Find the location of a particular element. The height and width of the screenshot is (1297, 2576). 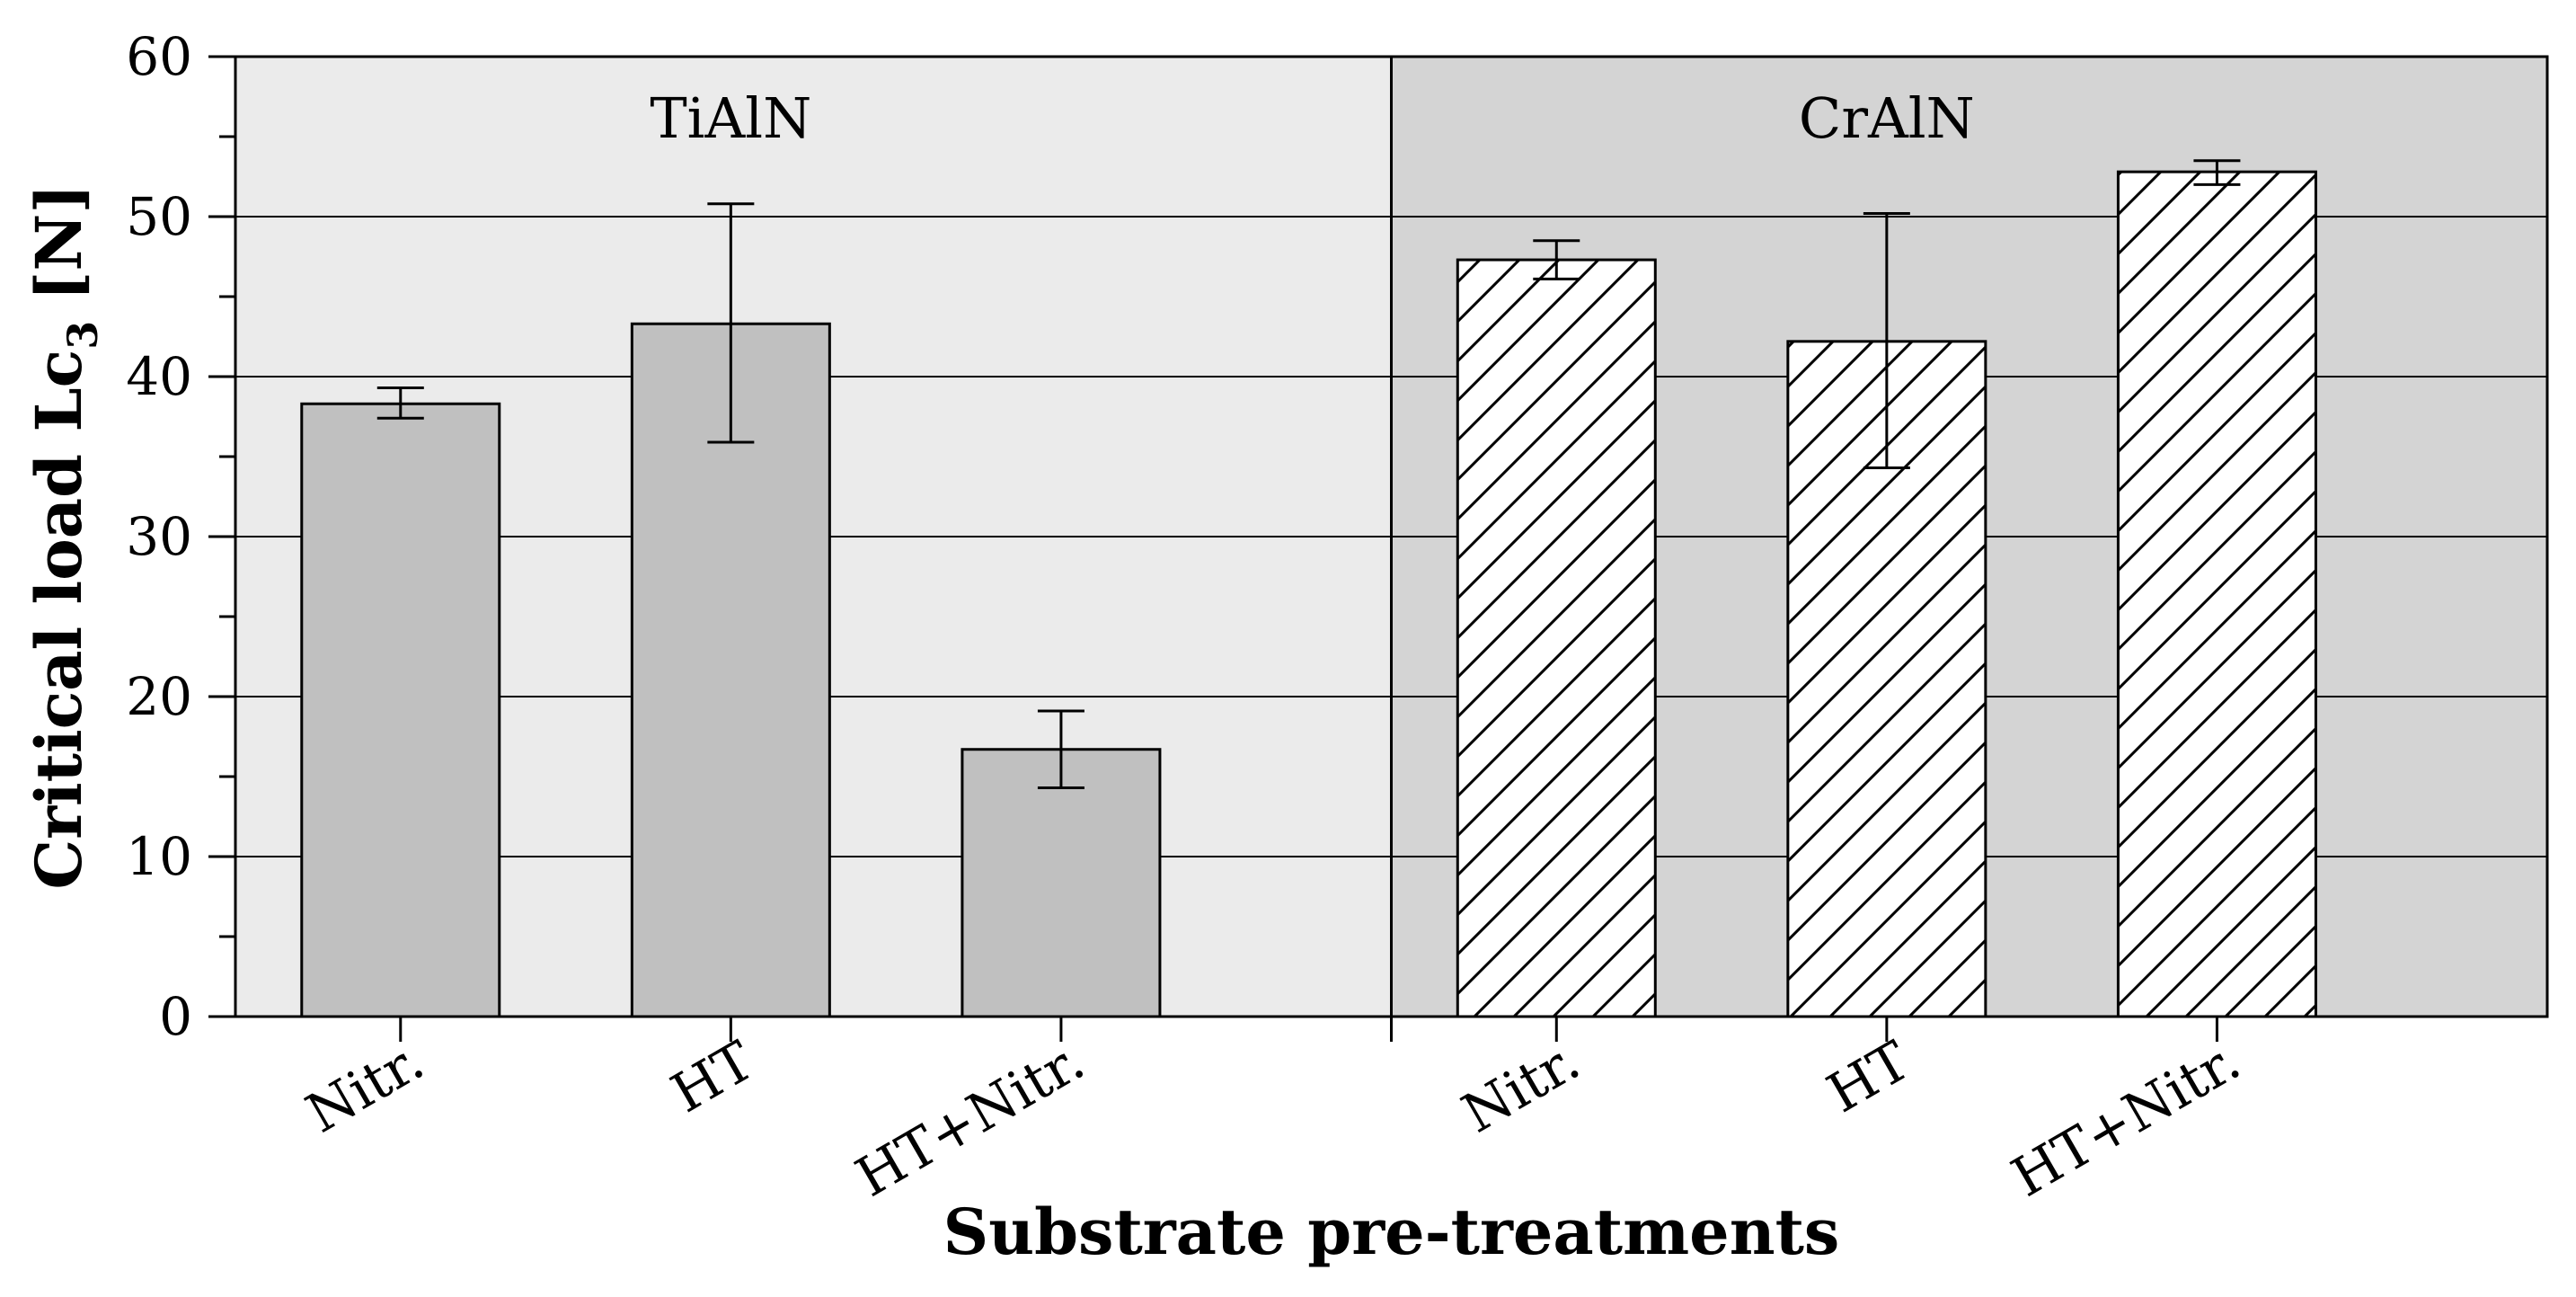

y-tick-label: 50 is located at coordinates (159, 216).